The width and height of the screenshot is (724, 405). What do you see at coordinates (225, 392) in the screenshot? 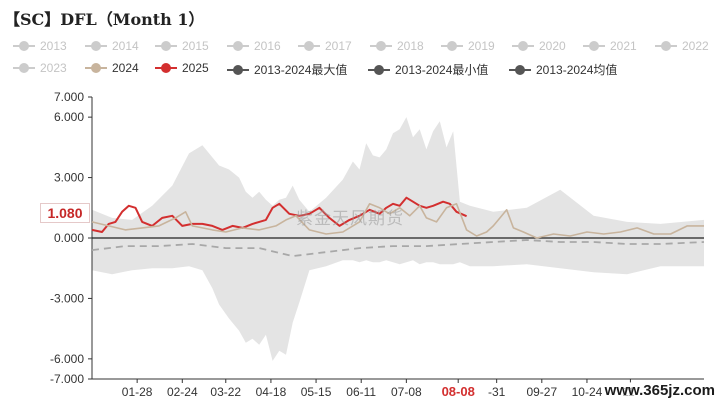
I see `x-tick-label: 03-22` at bounding box center [225, 392].